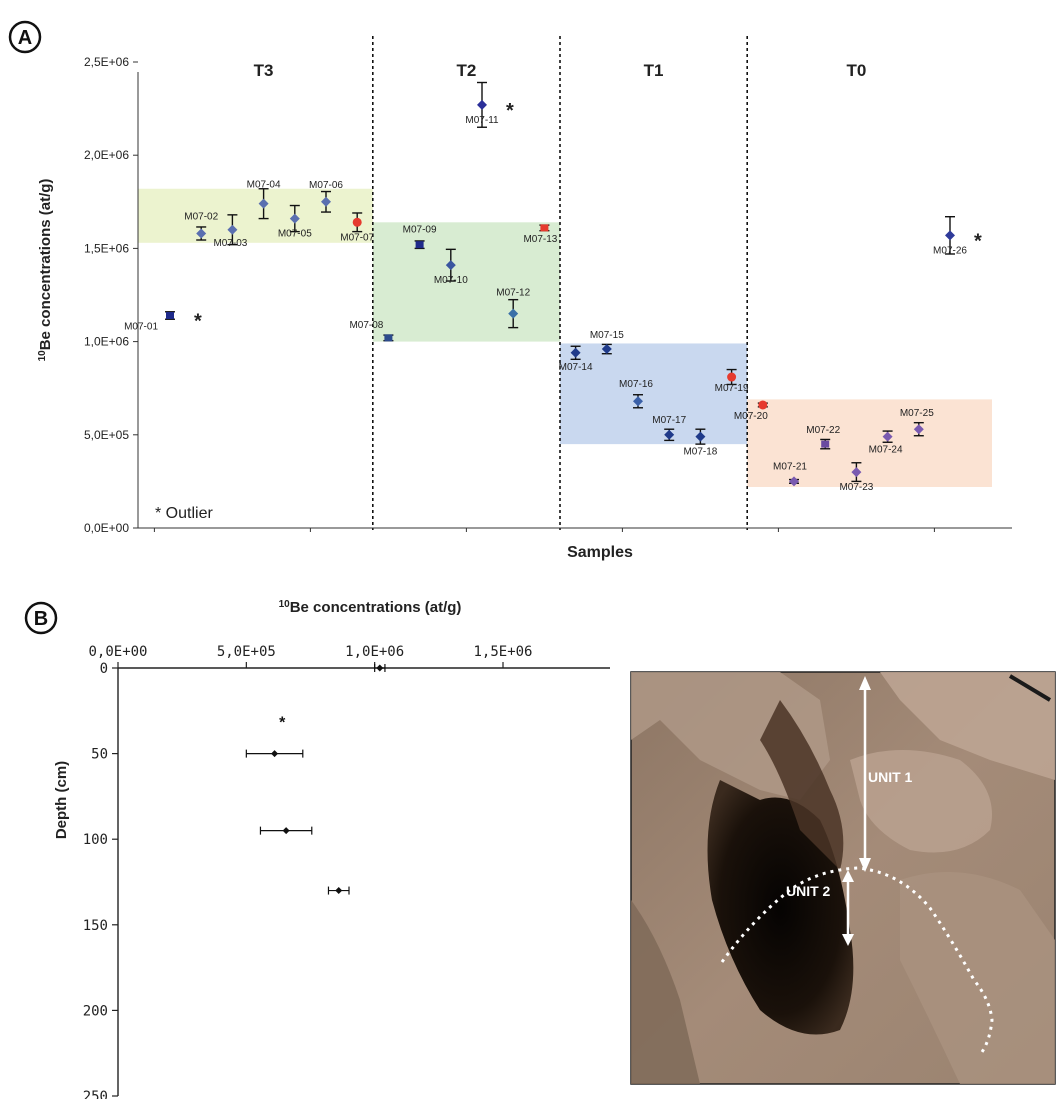 The image size is (1057, 1099). What do you see at coordinates (886, 450) in the screenshot?
I see `point-label-m07-24: M07-24` at bounding box center [886, 450].